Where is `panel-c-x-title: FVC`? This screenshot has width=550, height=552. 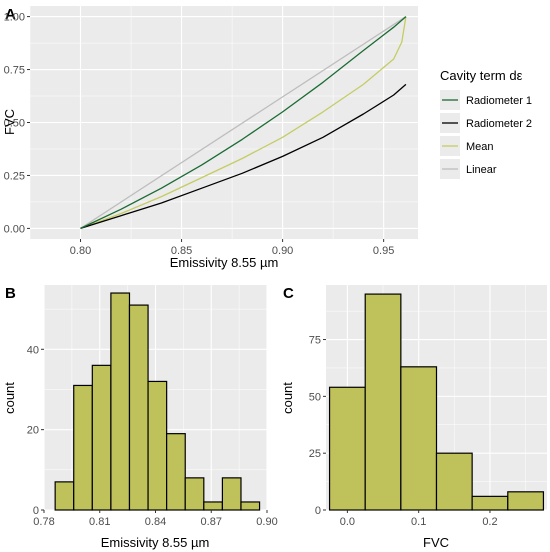 panel-c-x-title: FVC is located at coordinates (436, 542).